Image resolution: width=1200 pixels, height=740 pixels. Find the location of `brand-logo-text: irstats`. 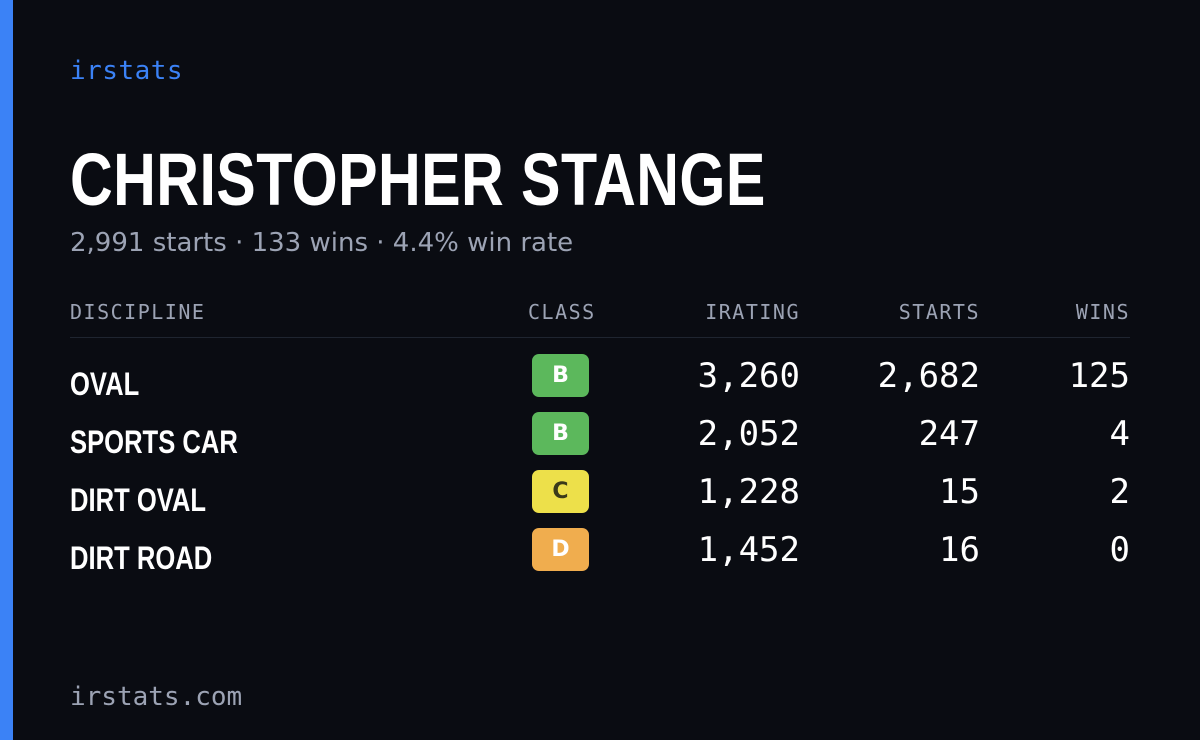

brand-logo-text: irstats is located at coordinates (127, 71).